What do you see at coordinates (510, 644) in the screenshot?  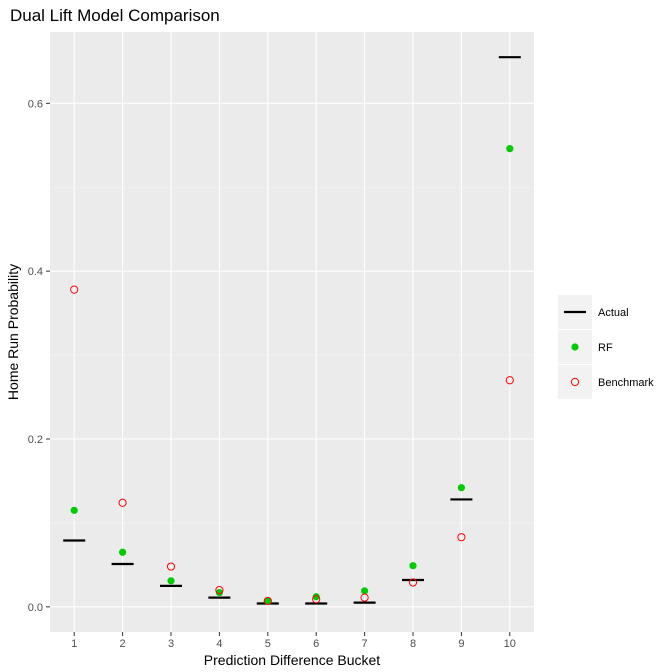 I see `x-tick-label: 10` at bounding box center [510, 644].